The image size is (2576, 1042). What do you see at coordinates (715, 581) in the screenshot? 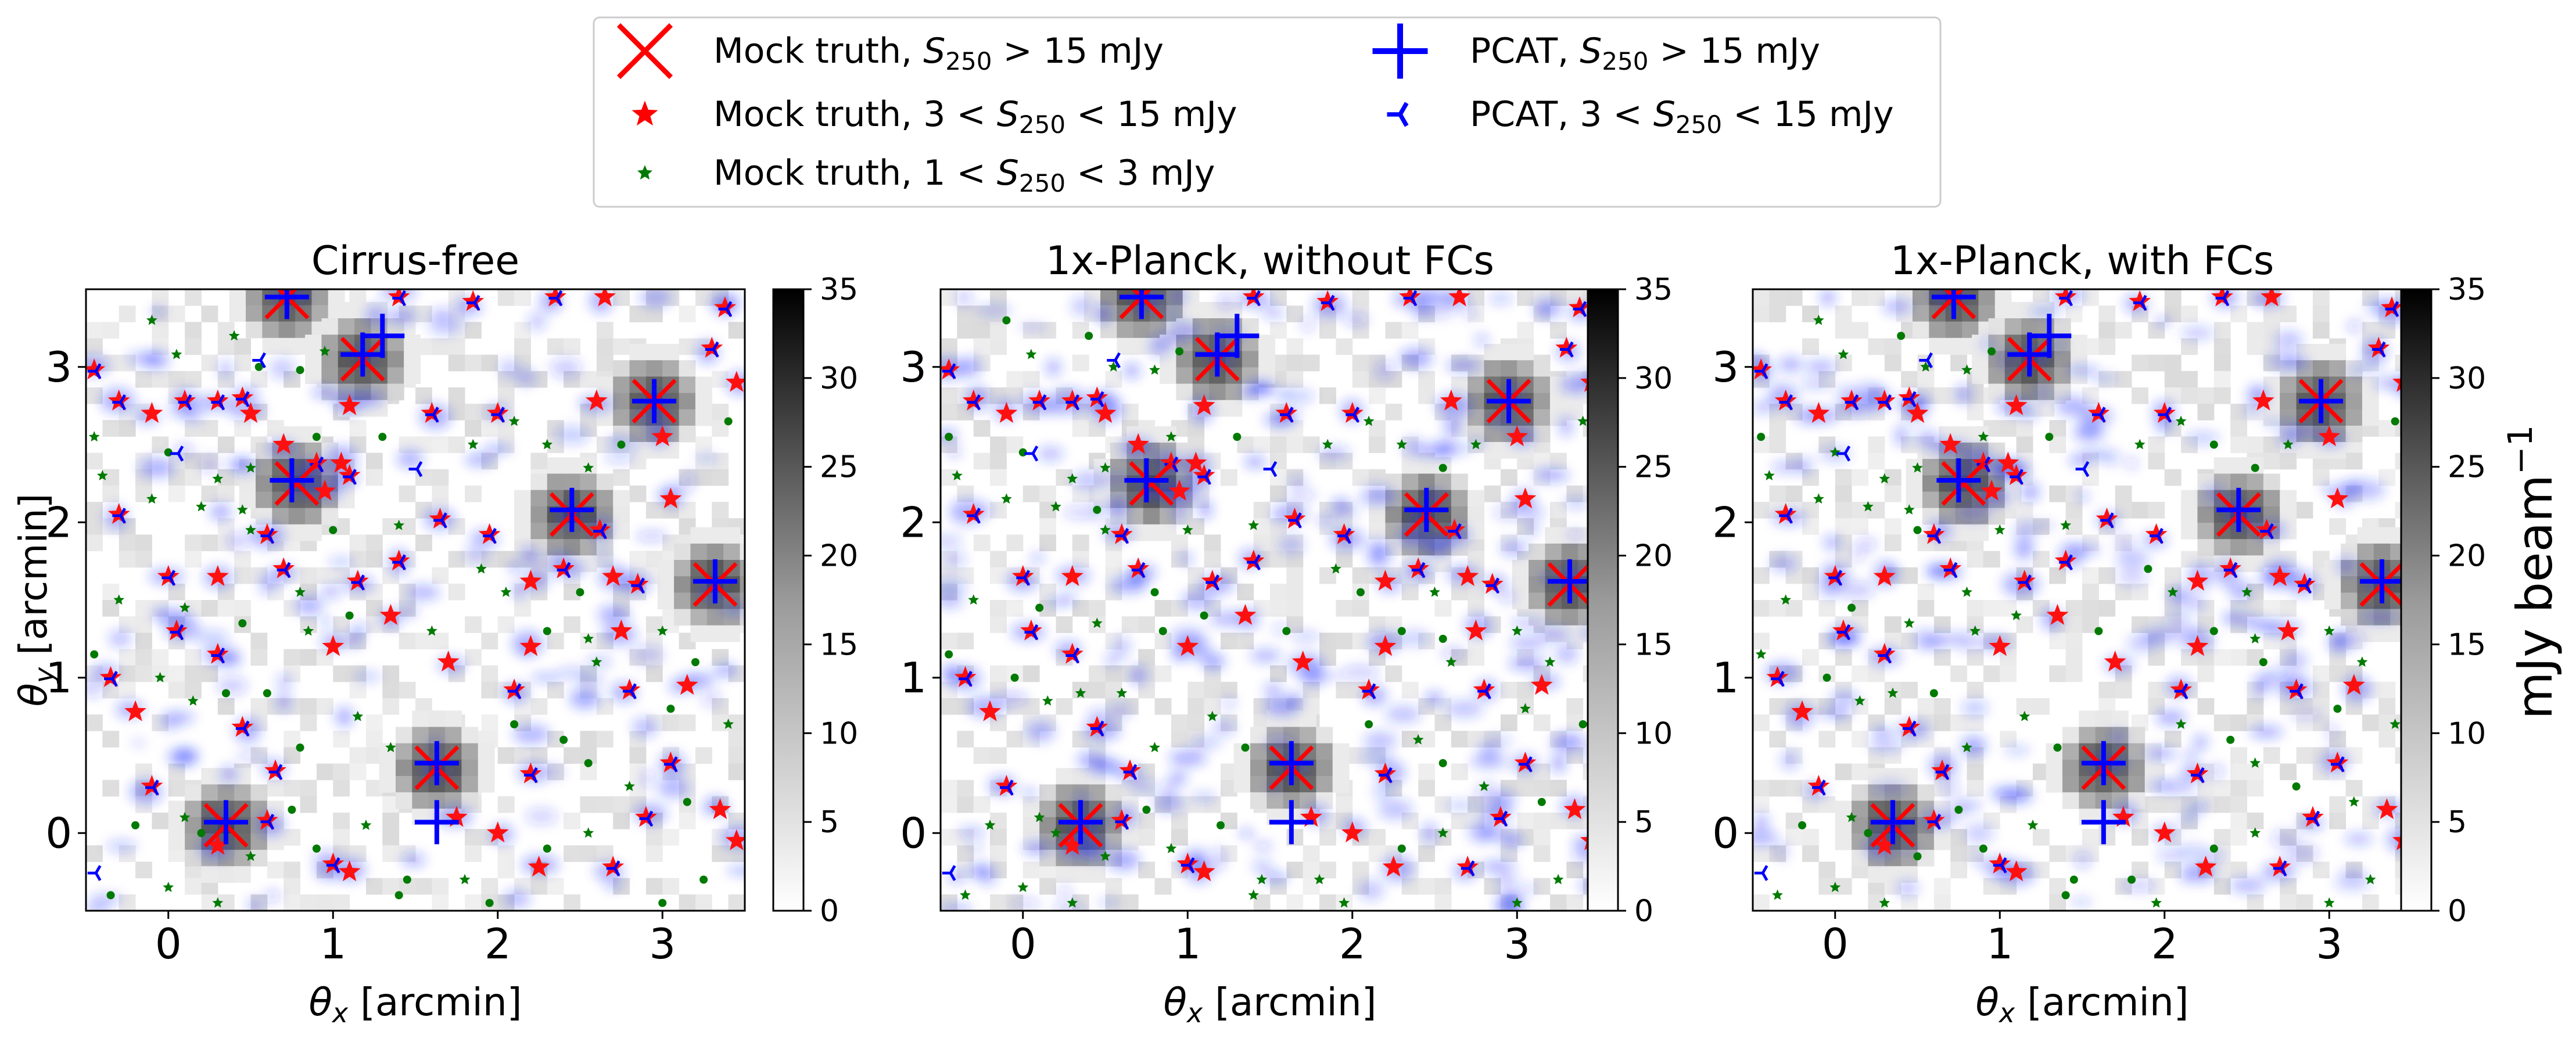
I see `pcat-bright-point` at bounding box center [715, 581].